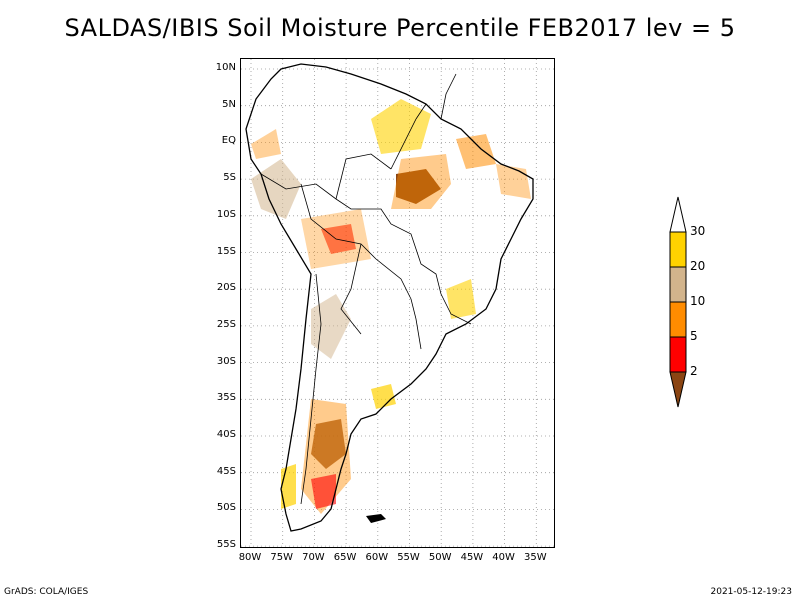 The height and width of the screenshot is (600, 800). I want to click on lat-label-55s: 55S, so click(226, 545).